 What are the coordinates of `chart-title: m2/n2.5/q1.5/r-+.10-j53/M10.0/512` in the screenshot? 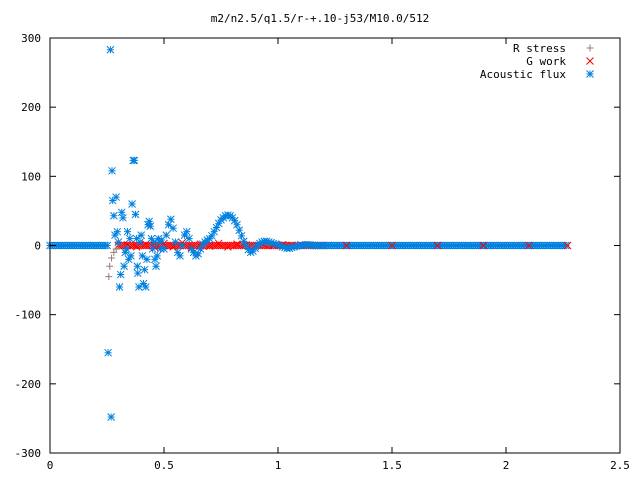 It's located at (320, 18).